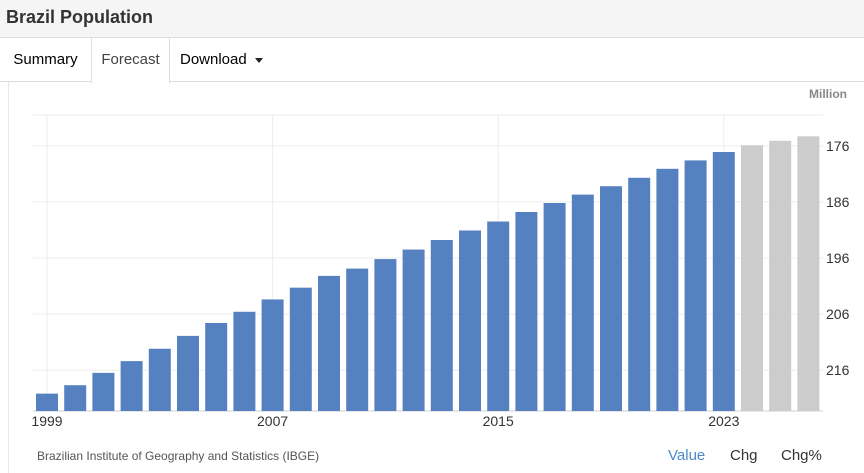 The height and width of the screenshot is (473, 864). I want to click on y-tick-label: 206, so click(838, 314).